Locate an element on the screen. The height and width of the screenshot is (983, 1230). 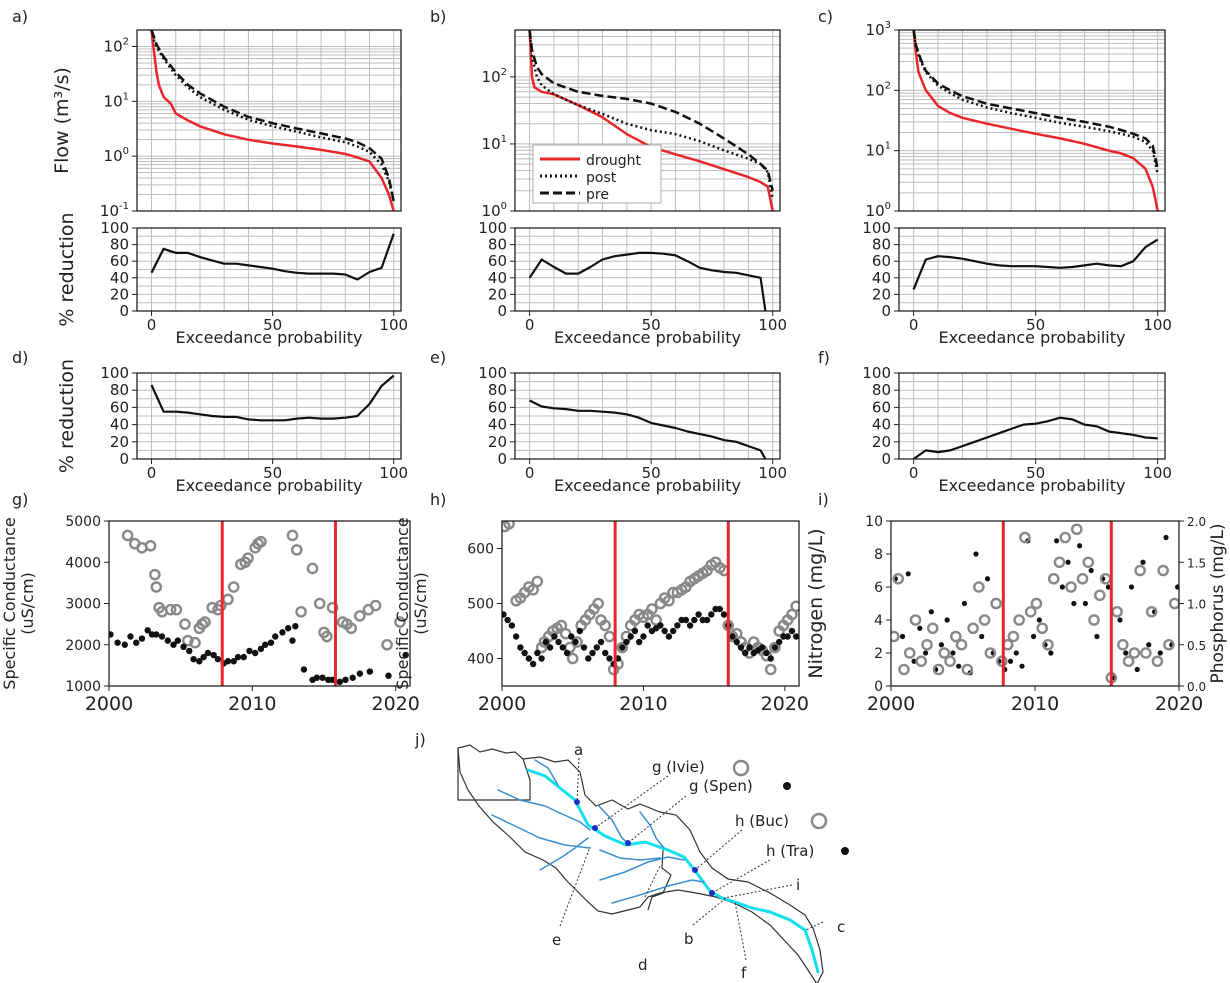
panel-letter-f: f) is located at coordinates (824, 357).